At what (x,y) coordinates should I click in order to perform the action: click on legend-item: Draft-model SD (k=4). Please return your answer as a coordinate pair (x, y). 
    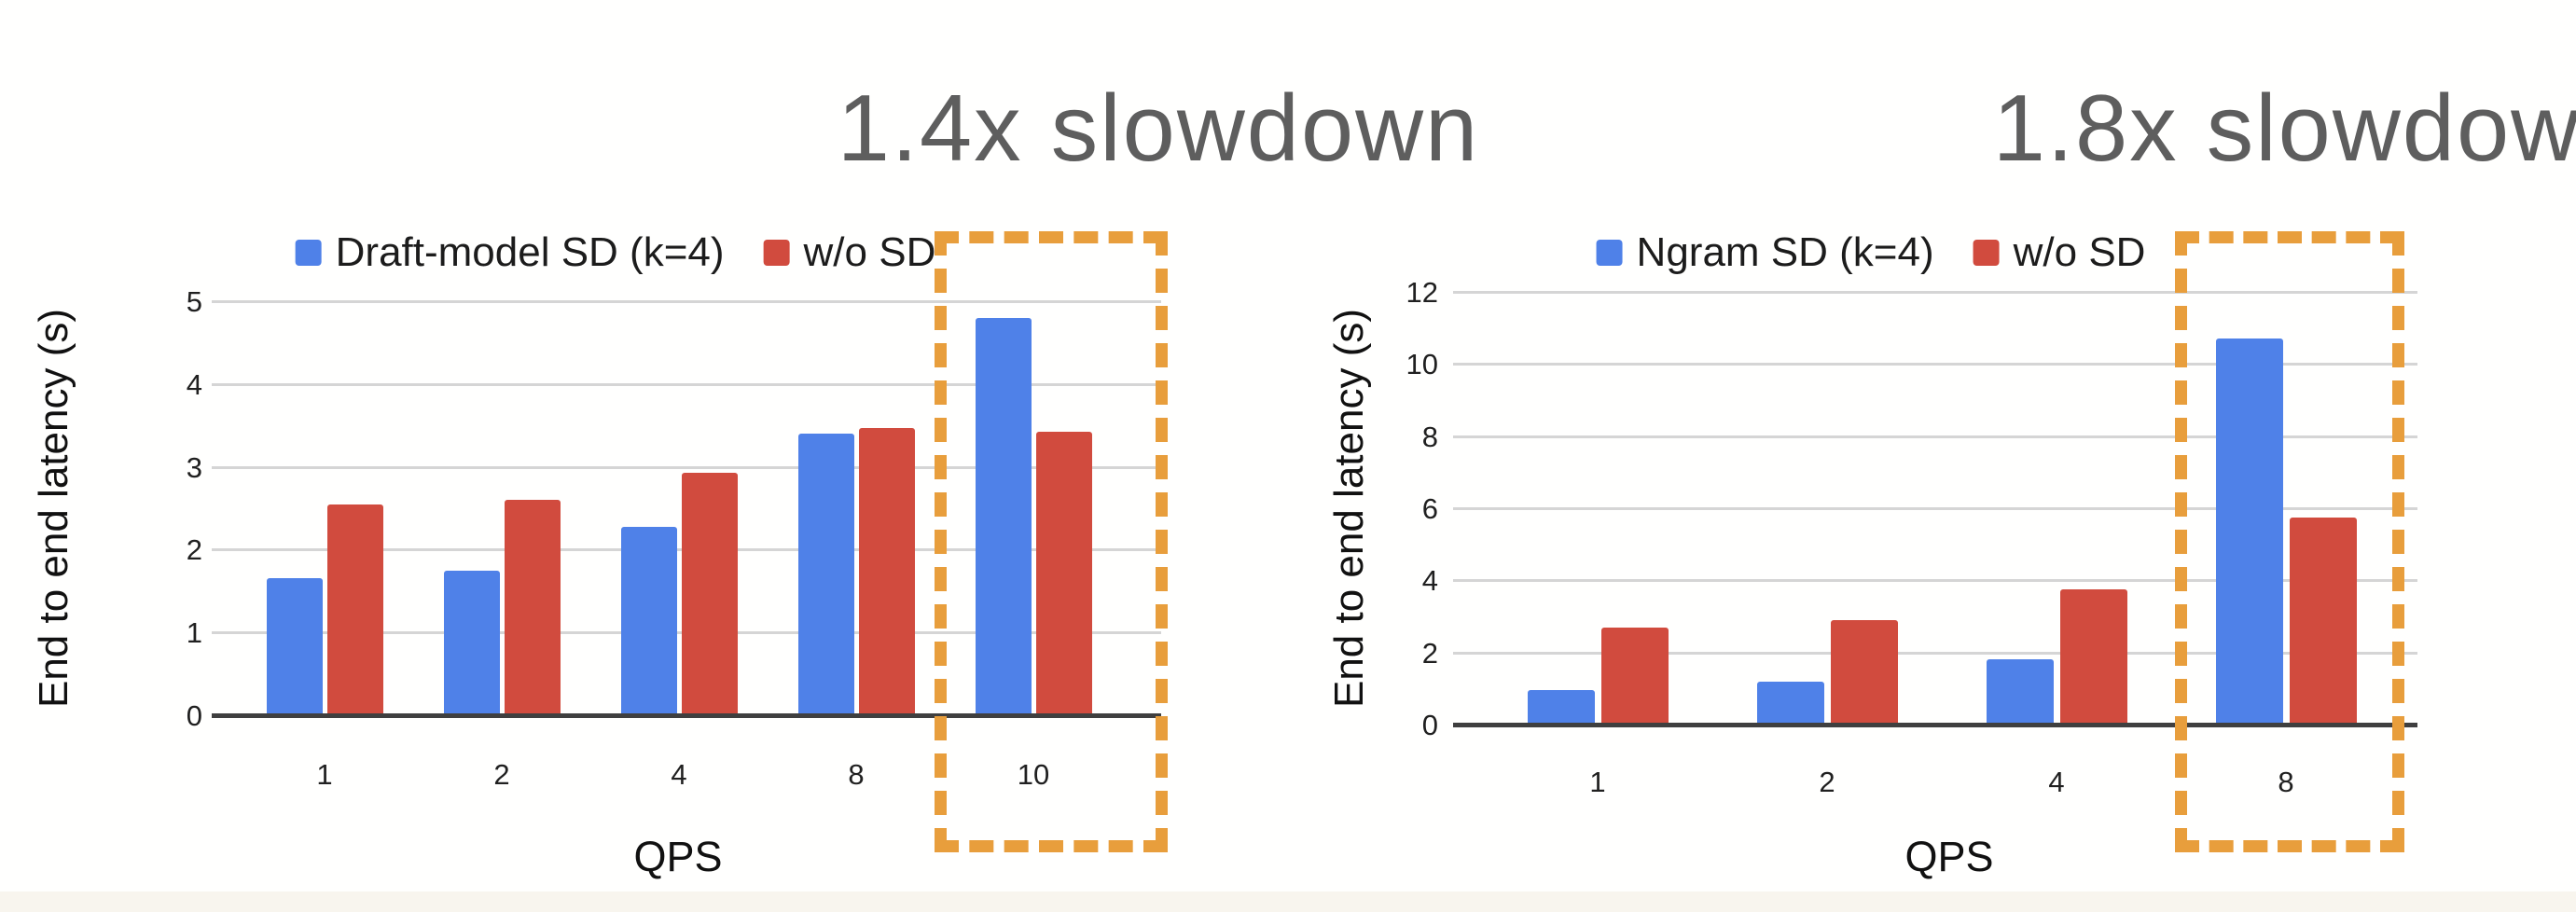
    Looking at the image, I should click on (510, 252).